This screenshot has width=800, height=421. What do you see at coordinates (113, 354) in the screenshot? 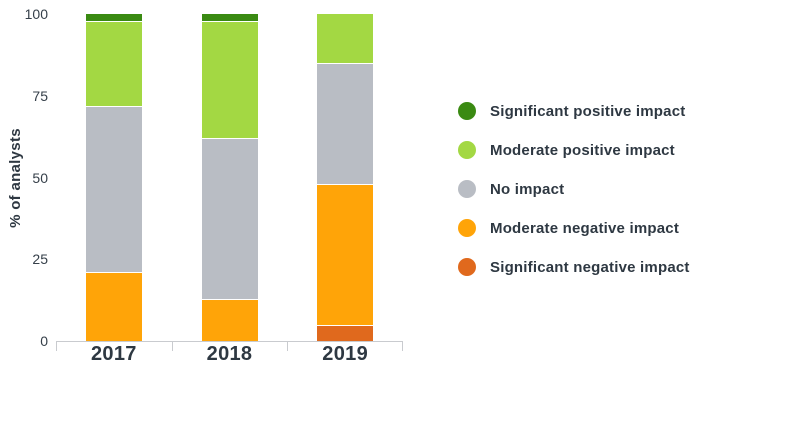
I see `x-tick-label-2017: 2017` at bounding box center [113, 354].